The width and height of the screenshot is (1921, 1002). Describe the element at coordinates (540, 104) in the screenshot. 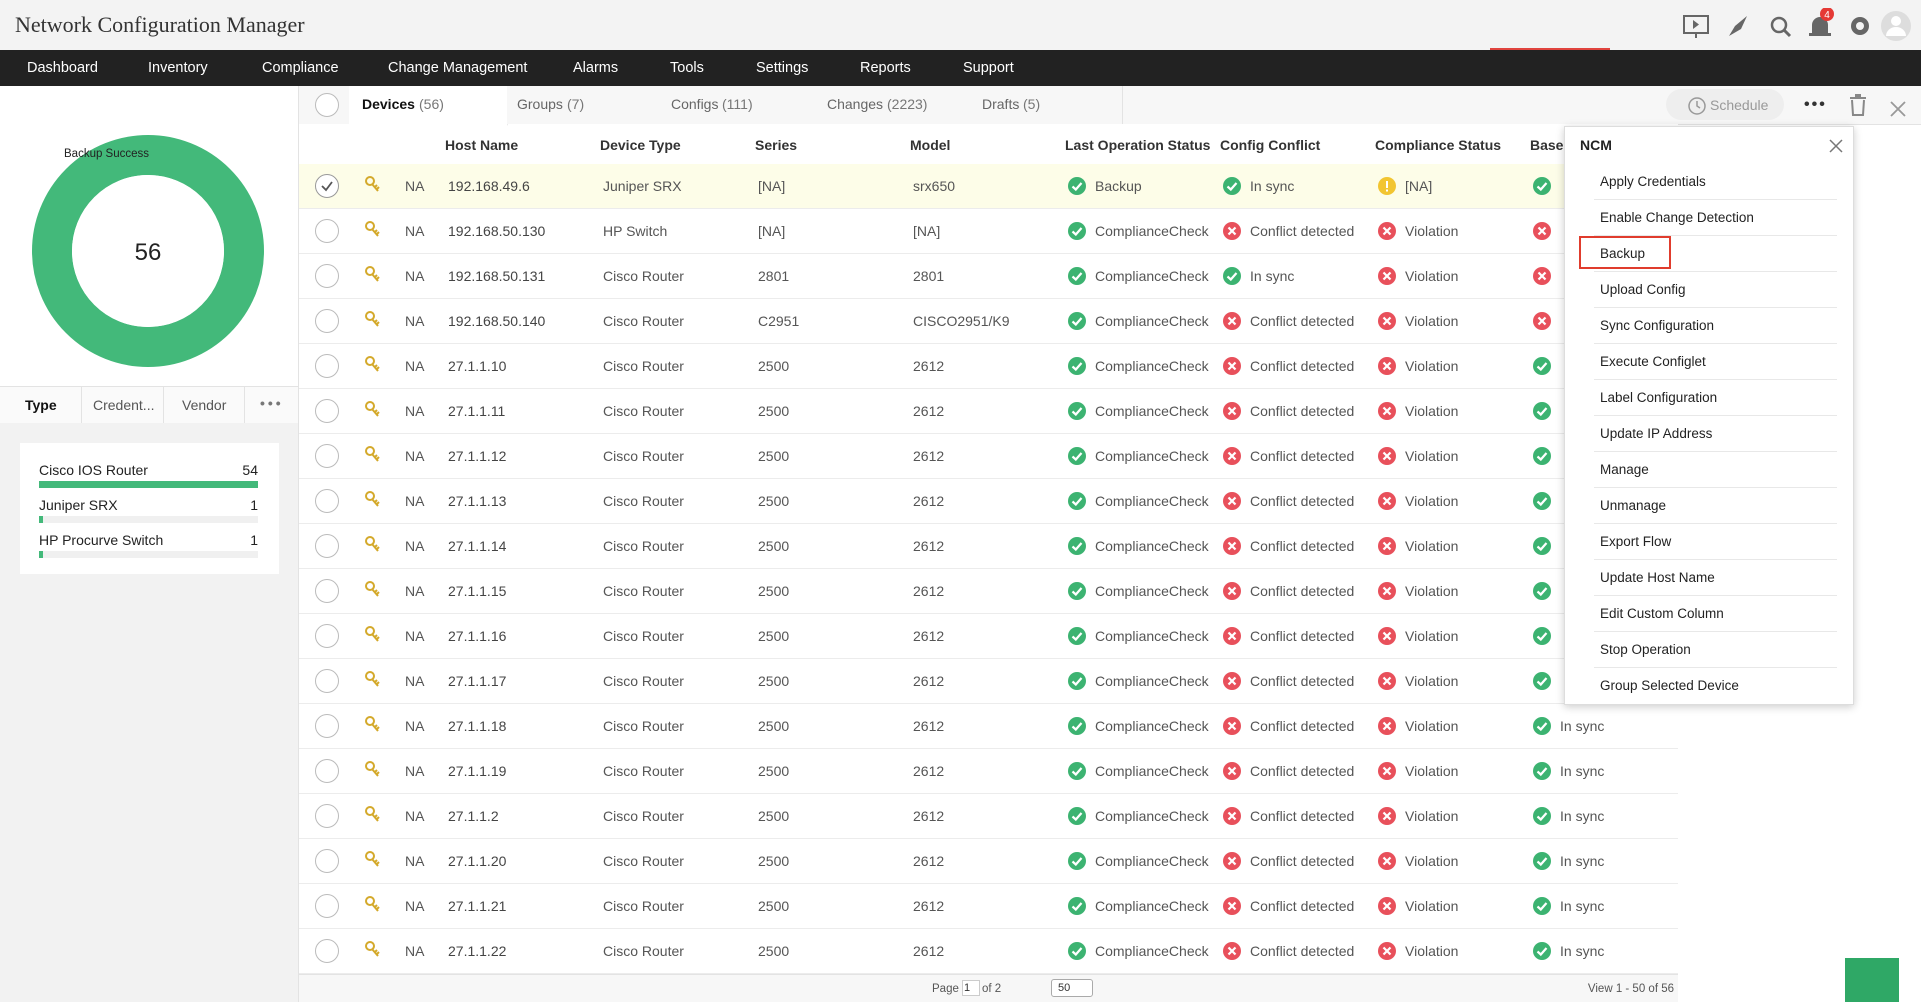

I see `tab-label: Groups` at that location.